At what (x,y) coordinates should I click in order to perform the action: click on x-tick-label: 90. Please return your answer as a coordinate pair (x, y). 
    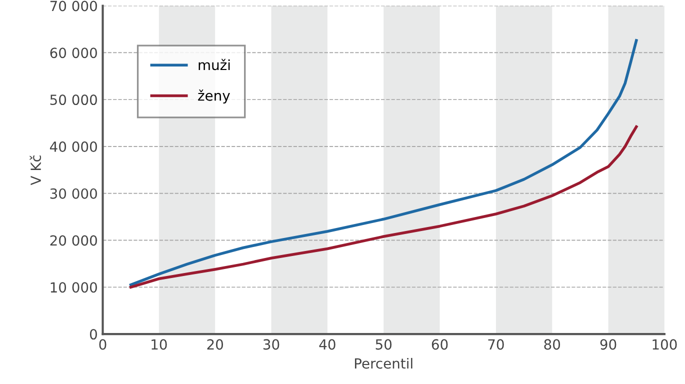
    Looking at the image, I should click on (608, 344).